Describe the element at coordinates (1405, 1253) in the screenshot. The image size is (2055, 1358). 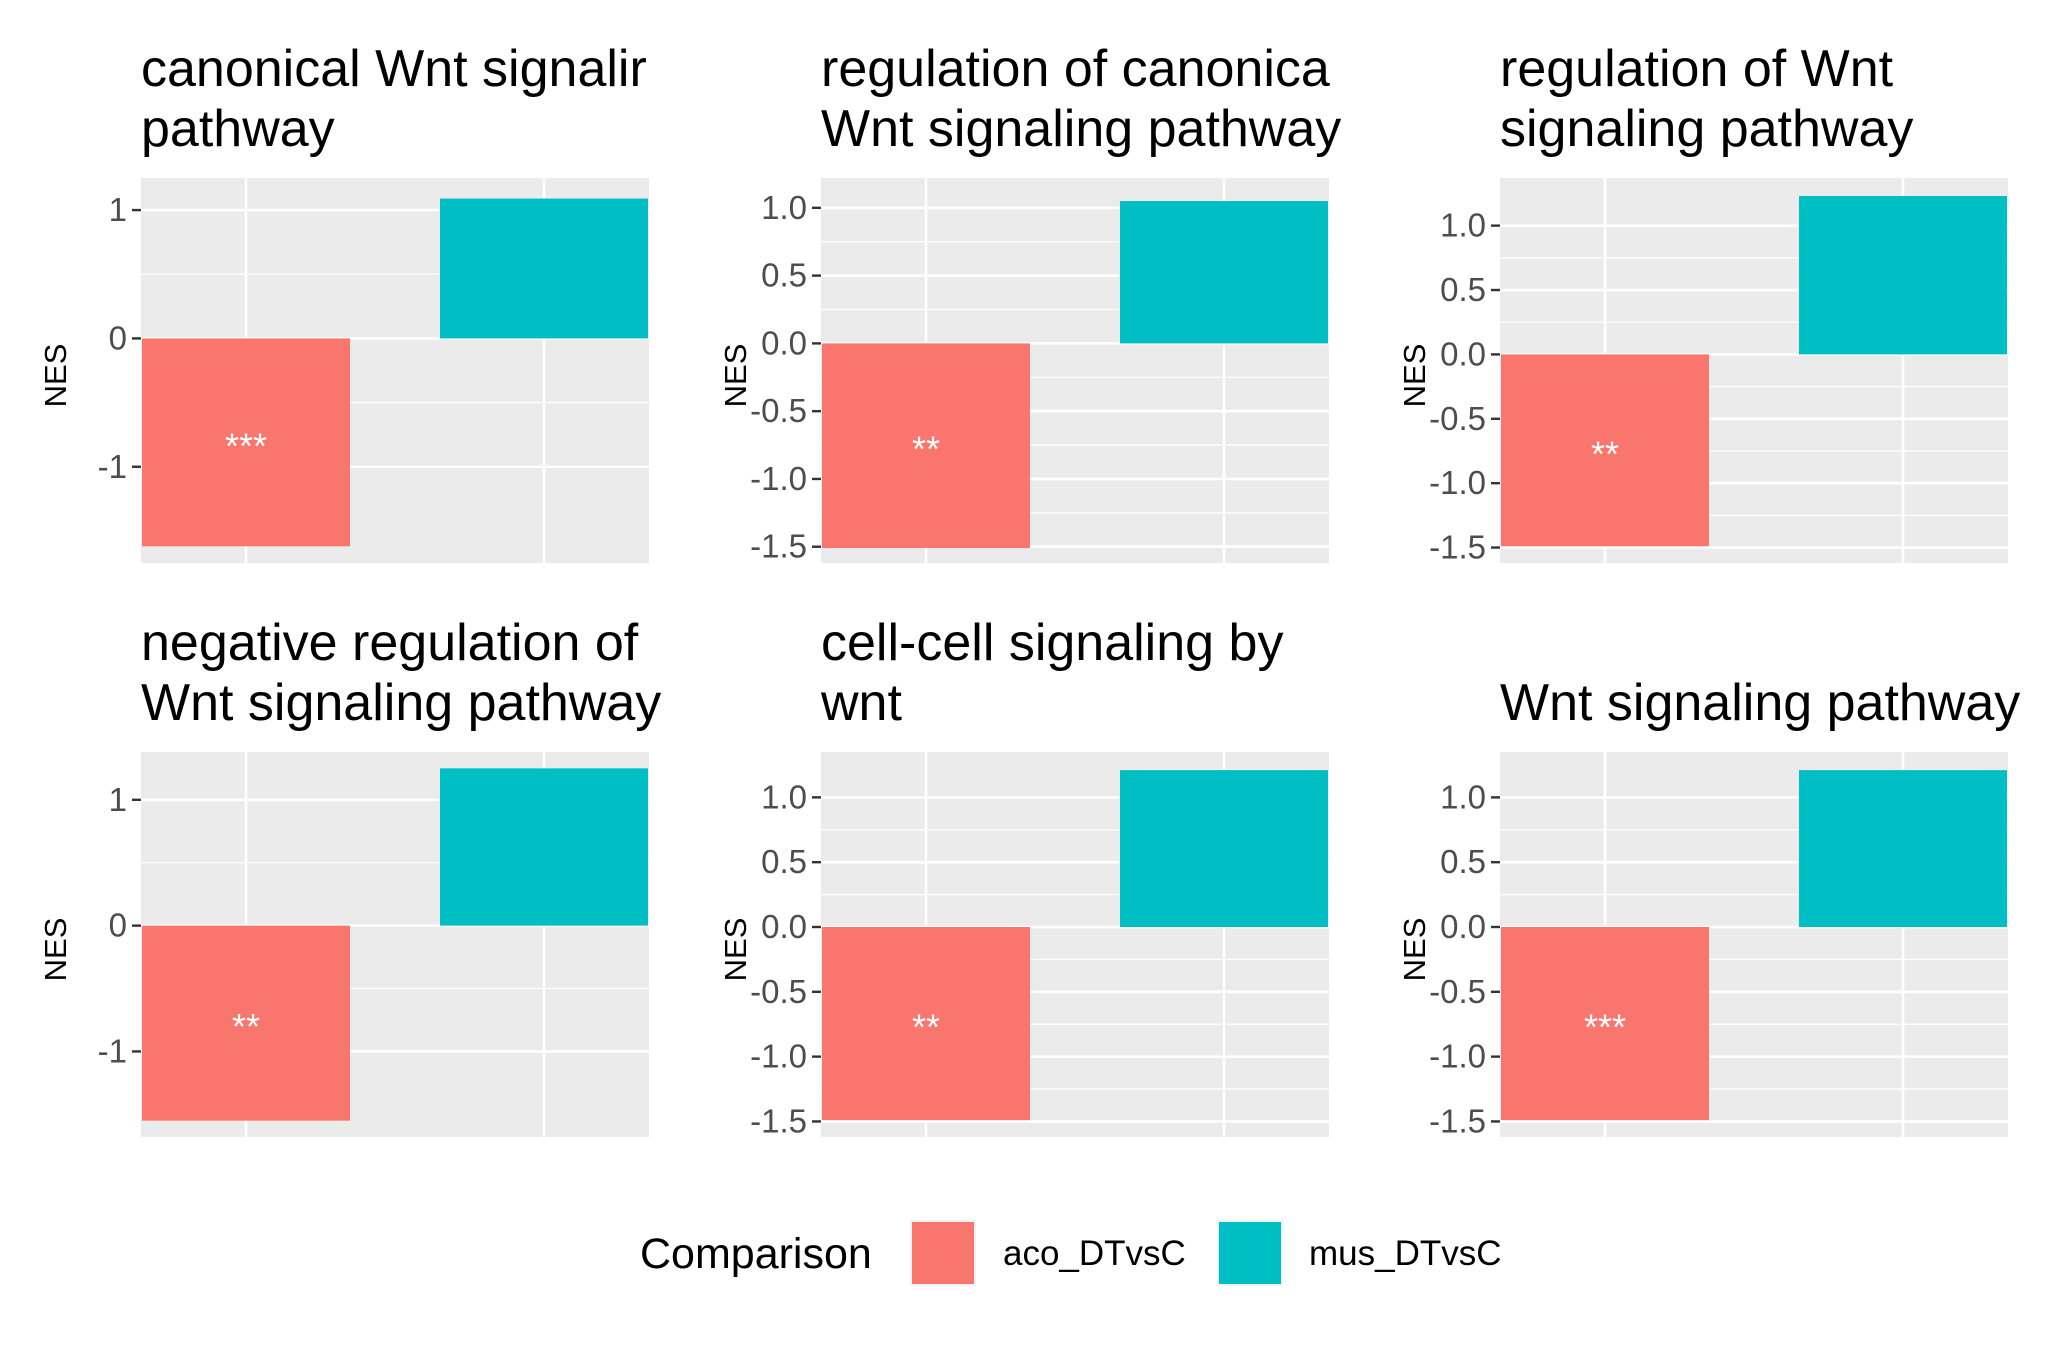
I see `legend-label: mus_DTvsC` at that location.